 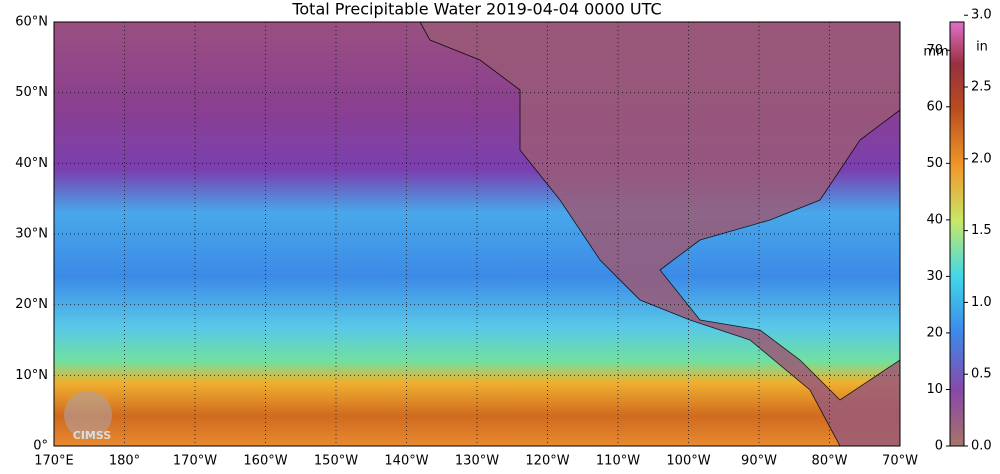 I want to click on lat-label: 40°N, so click(x=31, y=163).